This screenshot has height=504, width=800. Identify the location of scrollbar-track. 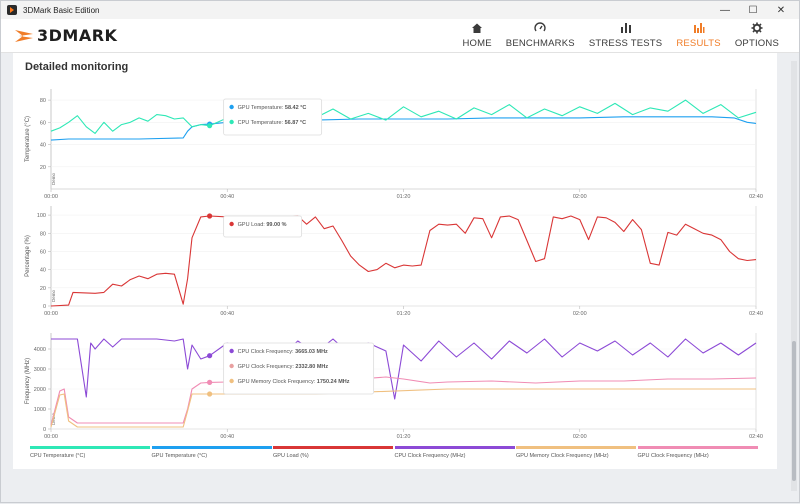
(794, 276).